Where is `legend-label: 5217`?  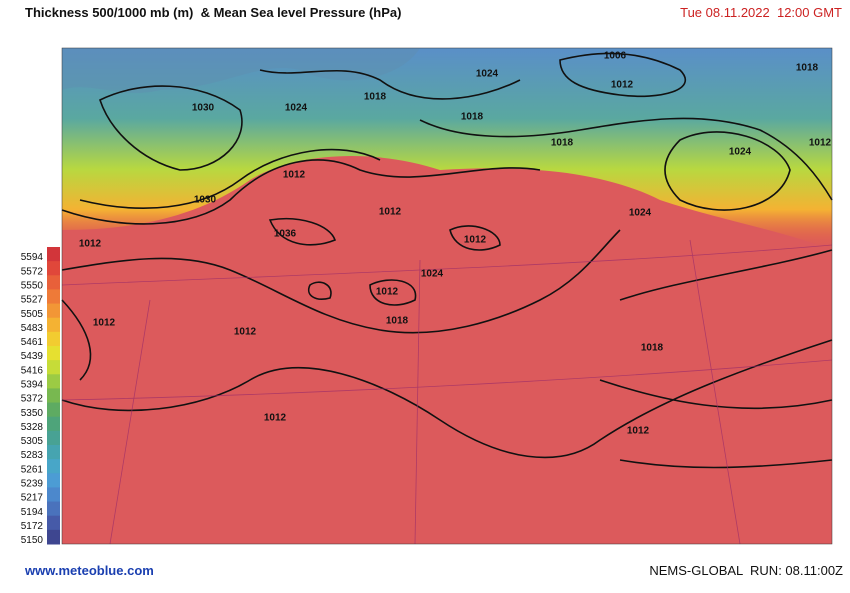
legend-label: 5217 is located at coordinates (32, 498).